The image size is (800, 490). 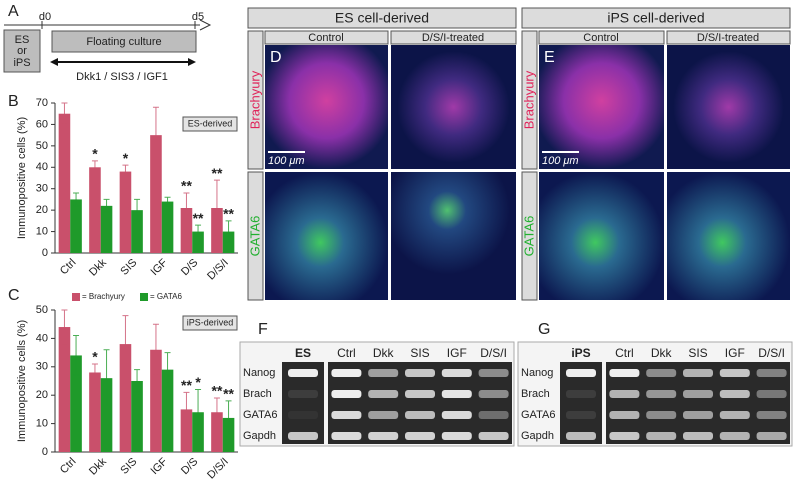 What do you see at coordinates (580, 353) in the screenshot?
I see `lane-label: iPS` at bounding box center [580, 353].